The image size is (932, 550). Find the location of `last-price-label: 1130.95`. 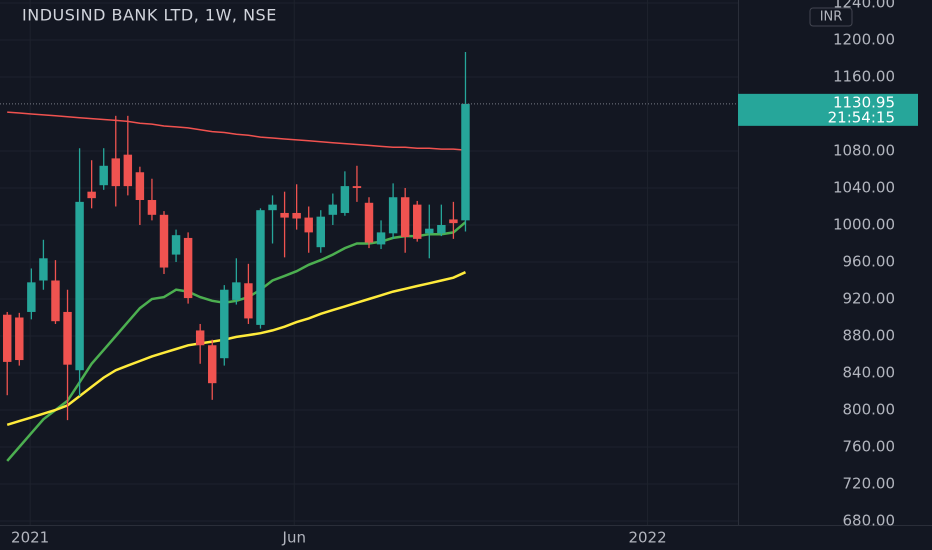

last-price-label: 1130.95 is located at coordinates (864, 102).